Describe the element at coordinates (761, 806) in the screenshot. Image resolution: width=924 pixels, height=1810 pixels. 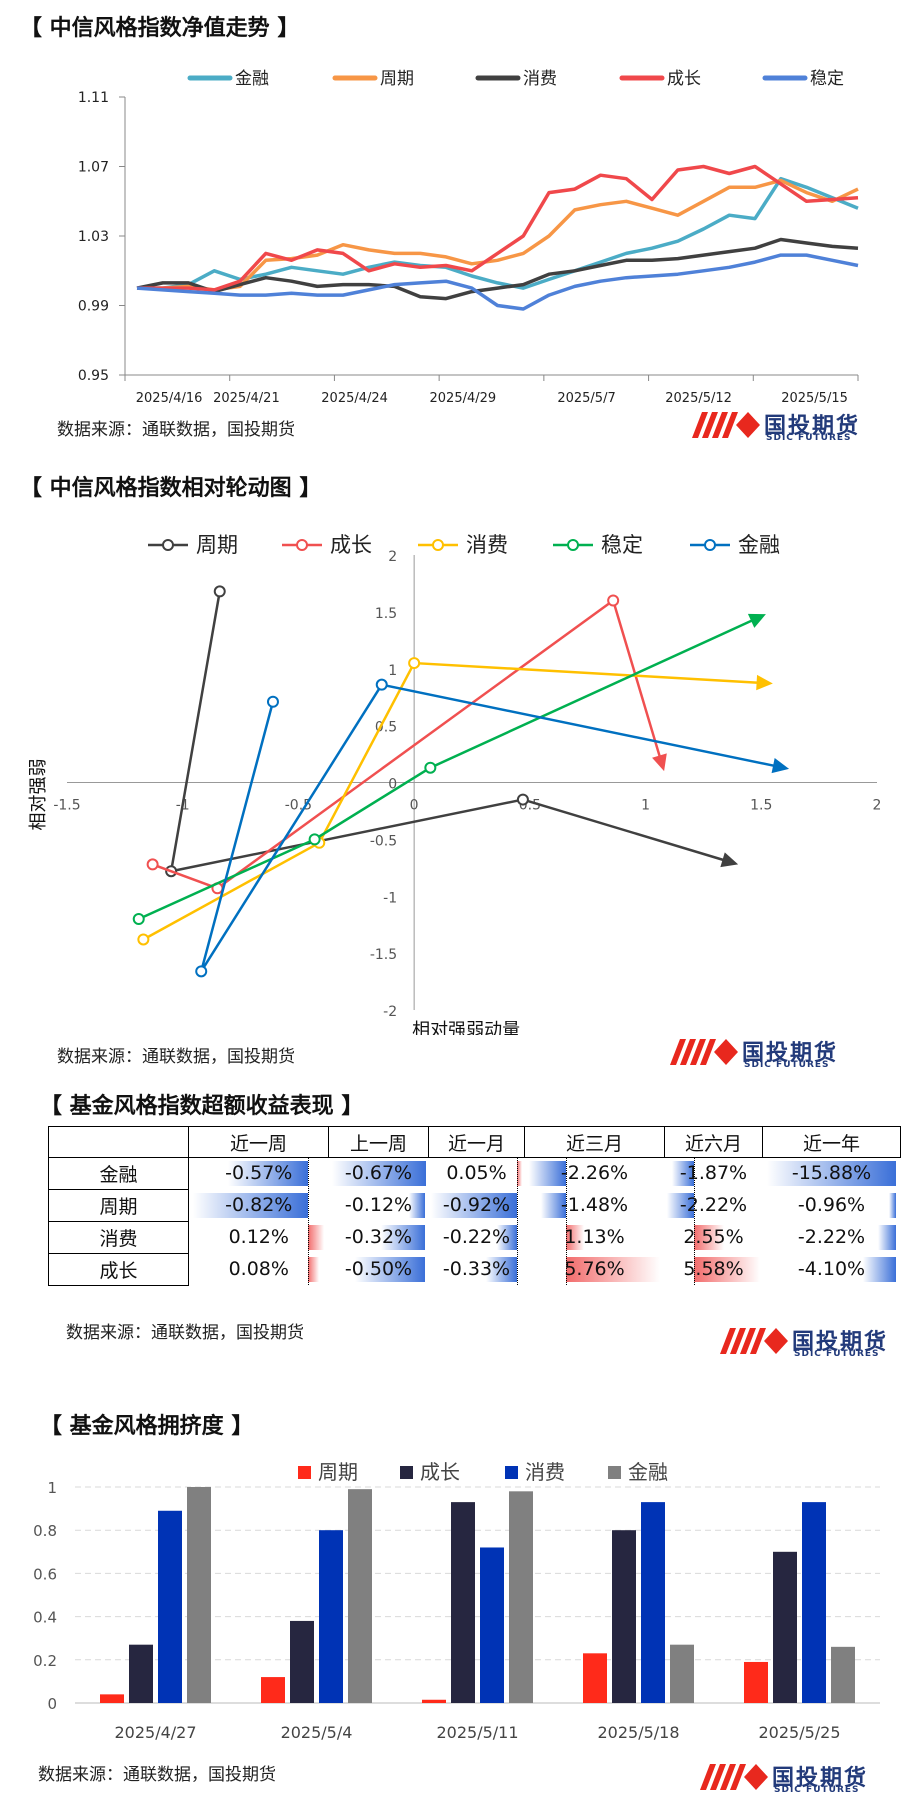
I see `x-tick-label: 1.5` at that location.